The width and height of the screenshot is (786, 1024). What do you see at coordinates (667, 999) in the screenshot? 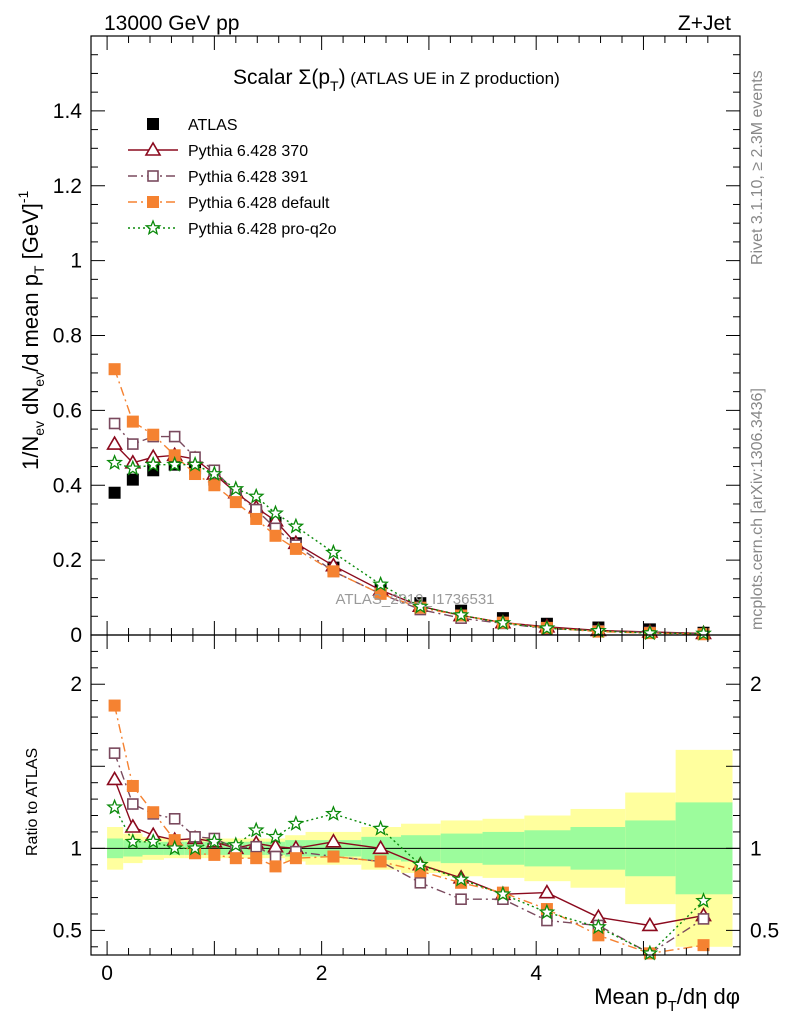
I see `x-axis-label: Mean pT/dη dφ` at bounding box center [667, 999].